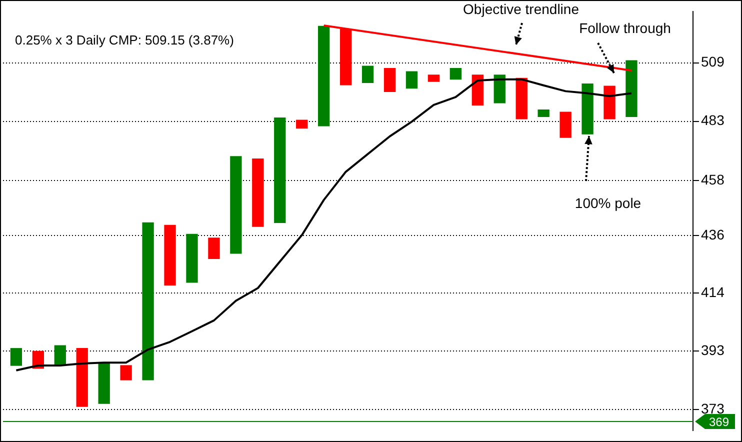  Describe the element at coordinates (713, 234) in the screenshot. I see `y-tick-label: 436` at that location.